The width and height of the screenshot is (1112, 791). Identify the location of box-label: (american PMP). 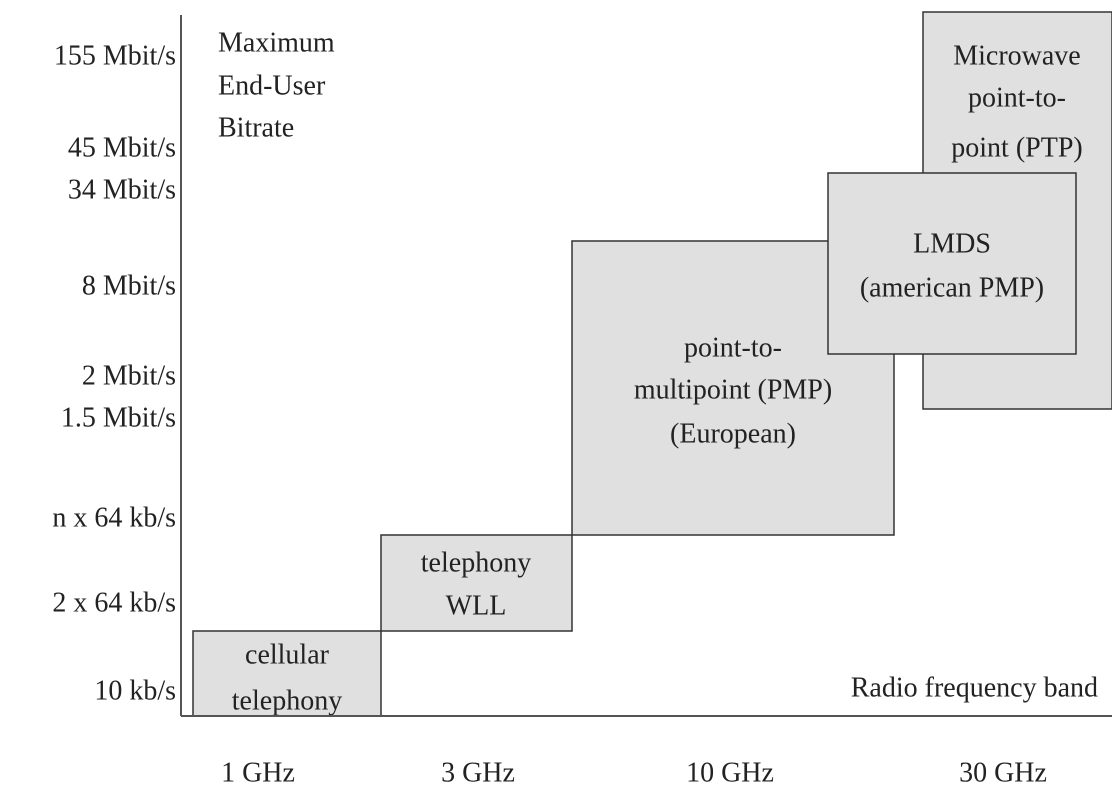
(952, 287).